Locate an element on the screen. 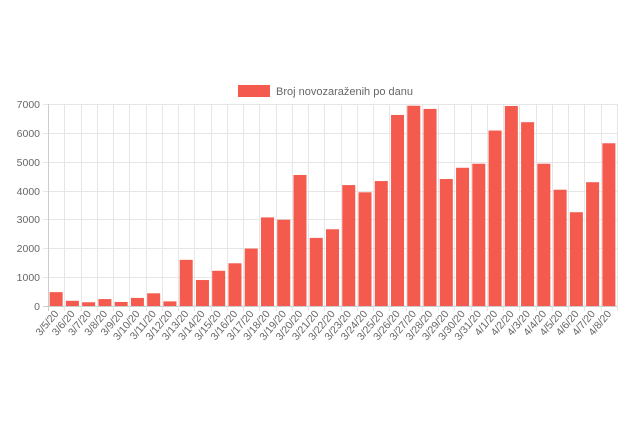 This screenshot has width=632, height=421. y-tick-label: 0 is located at coordinates (37, 307).